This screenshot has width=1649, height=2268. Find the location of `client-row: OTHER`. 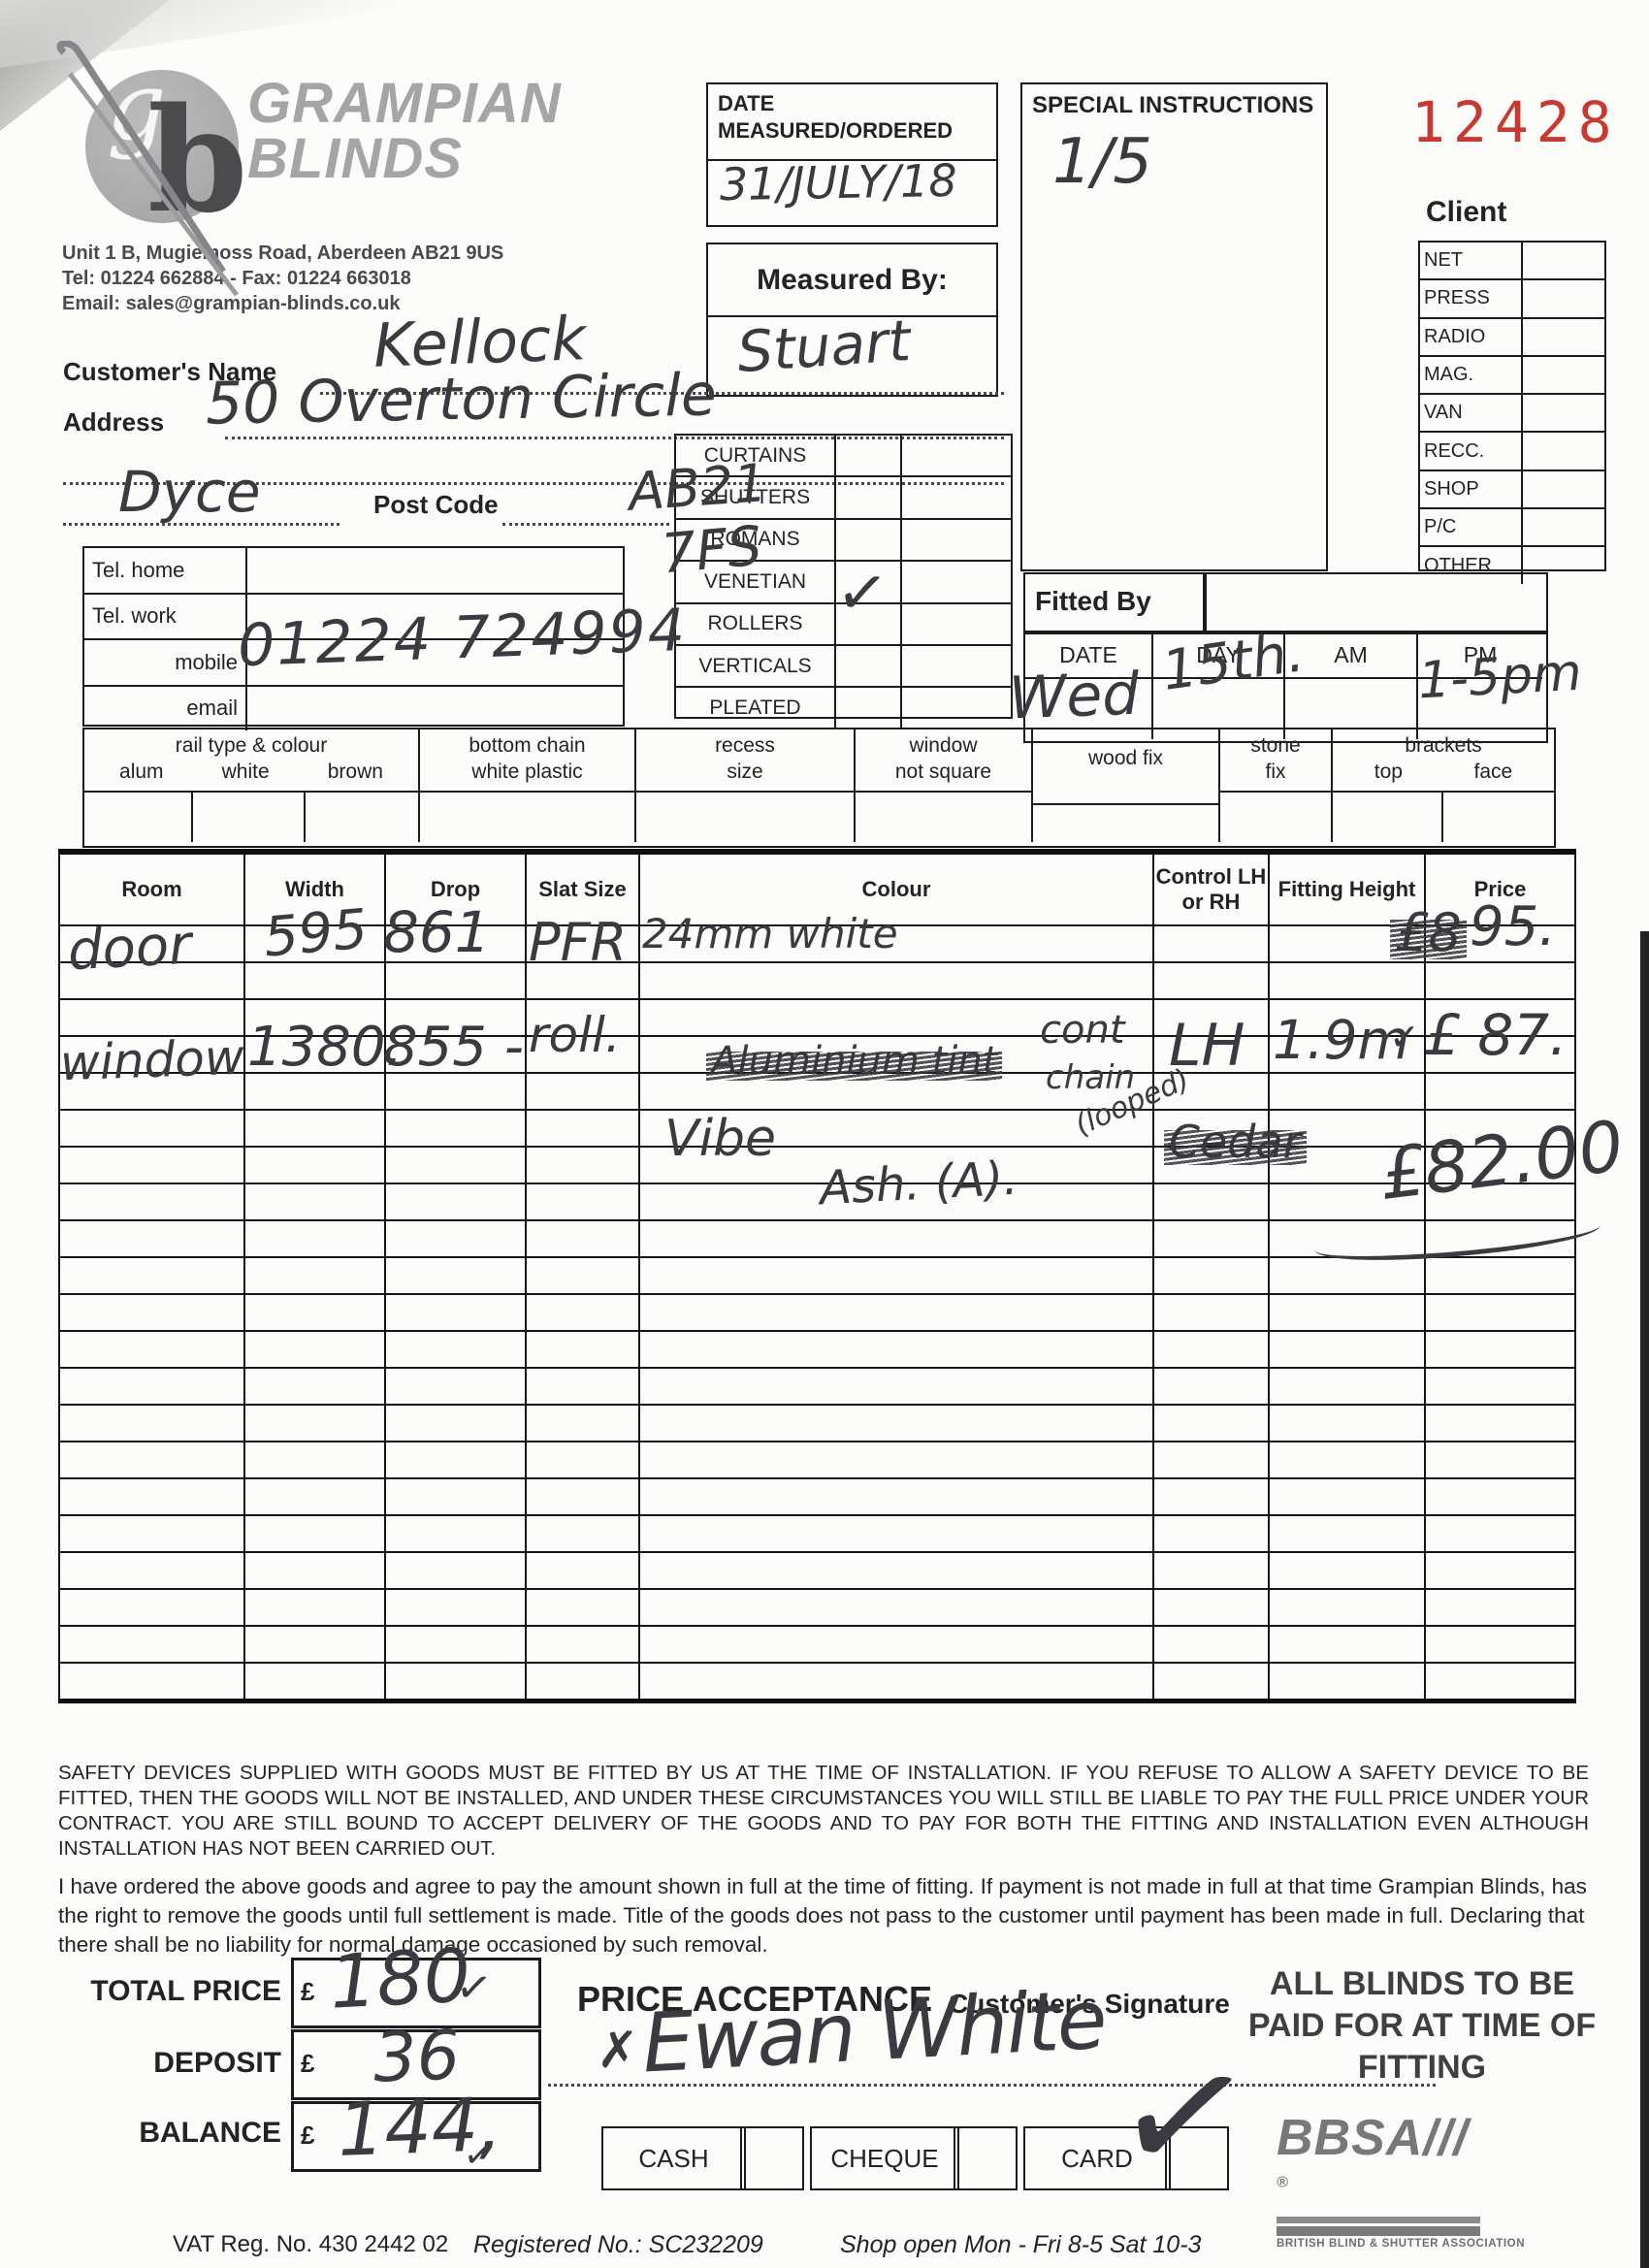

client-row: OTHER is located at coordinates (1512, 564).